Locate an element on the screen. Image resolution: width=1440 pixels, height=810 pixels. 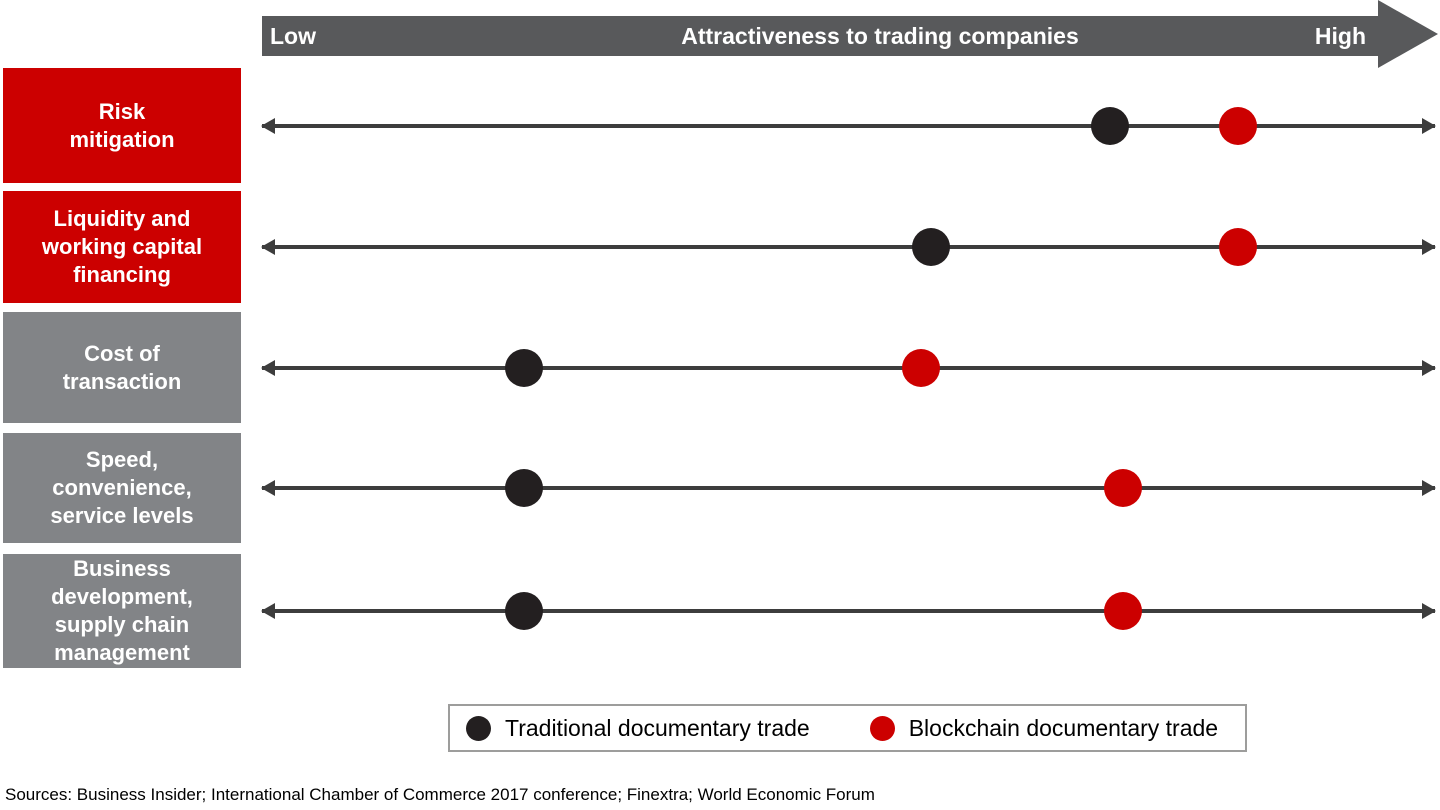
category-label: Risk mitigation is located at coordinates (122, 125).